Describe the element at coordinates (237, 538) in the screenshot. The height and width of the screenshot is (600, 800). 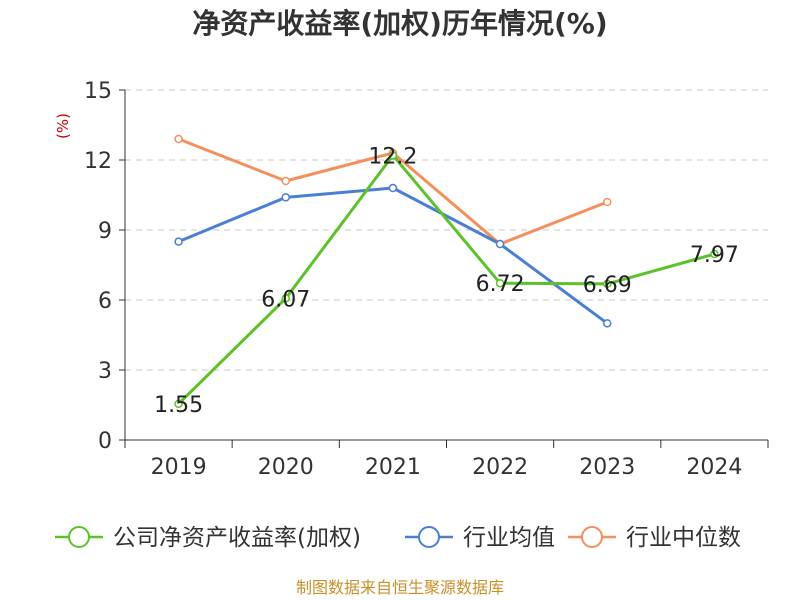
I see `legend-label: 公司净资产收益率(加权)` at that location.